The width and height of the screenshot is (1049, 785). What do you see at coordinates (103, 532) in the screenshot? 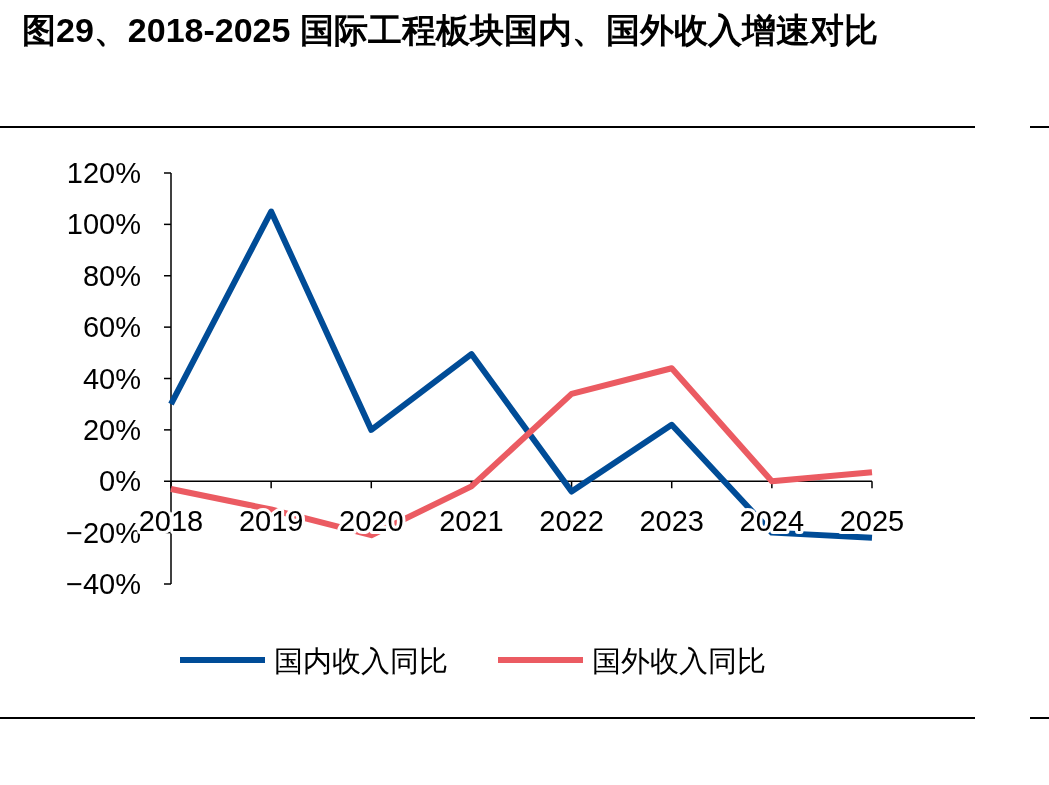
I see `y-tick-label: −20%` at bounding box center [103, 532].